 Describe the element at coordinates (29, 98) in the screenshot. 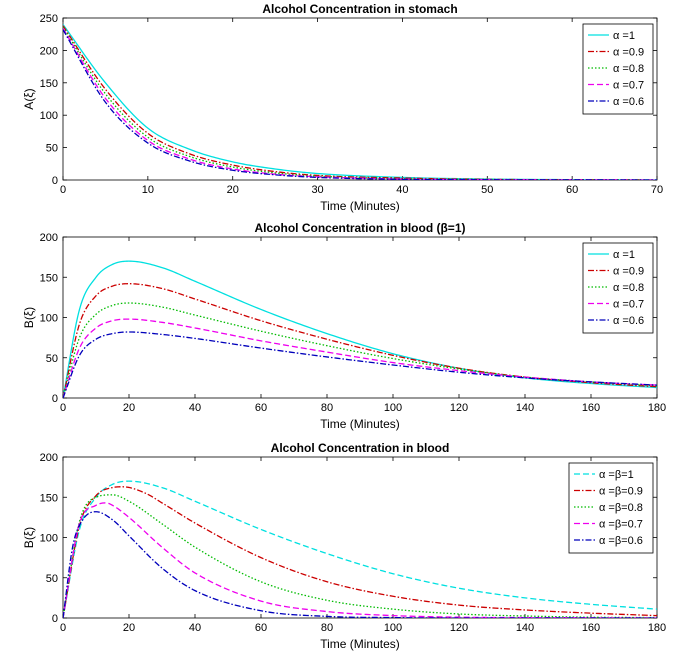

I see `y-axis-label: A(ξ)` at that location.